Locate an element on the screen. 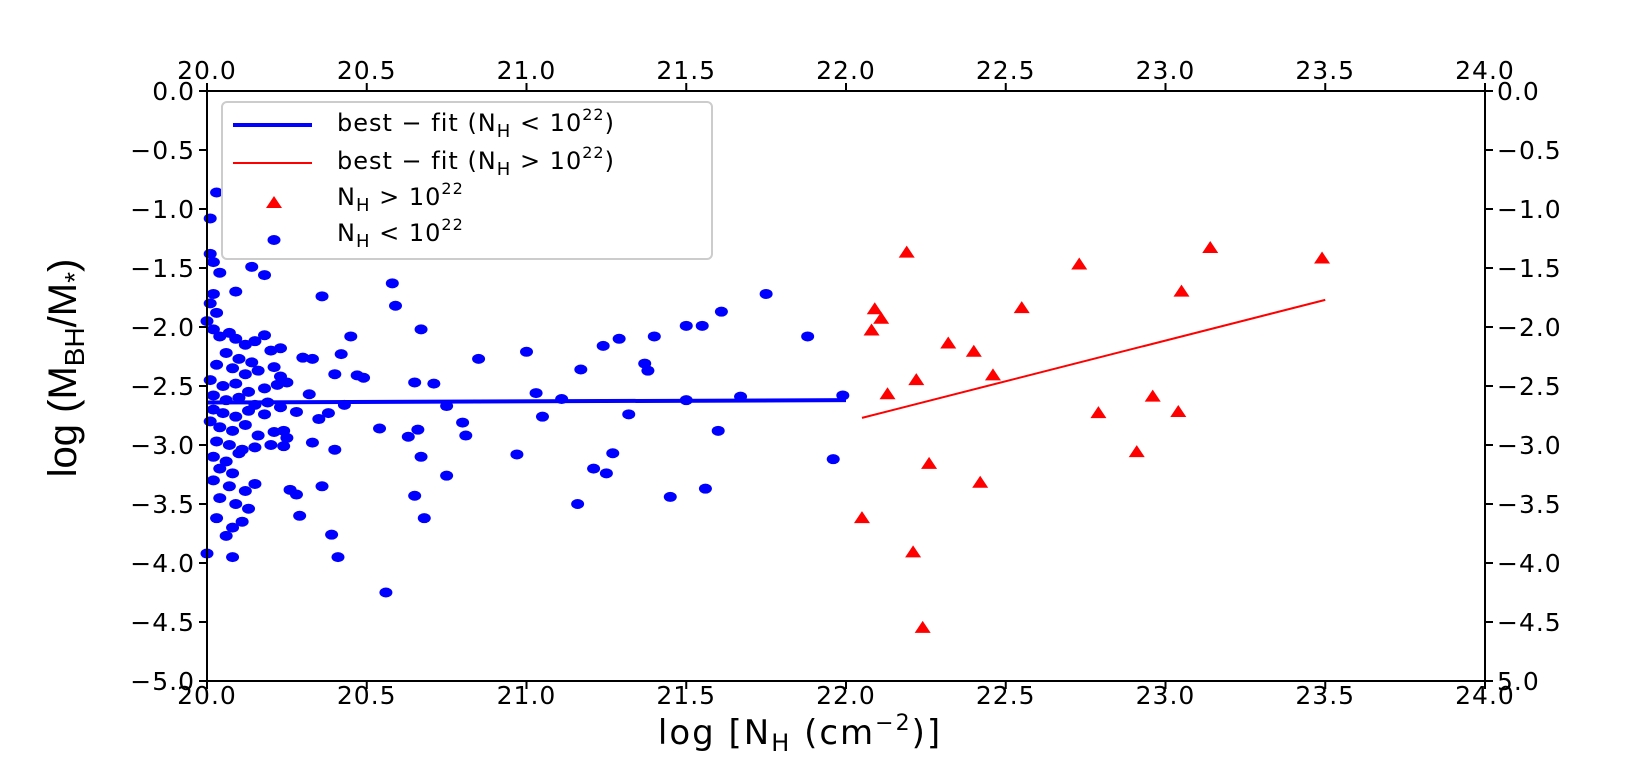  x-tick-label-top: 24.0 is located at coordinates (1485, 70).